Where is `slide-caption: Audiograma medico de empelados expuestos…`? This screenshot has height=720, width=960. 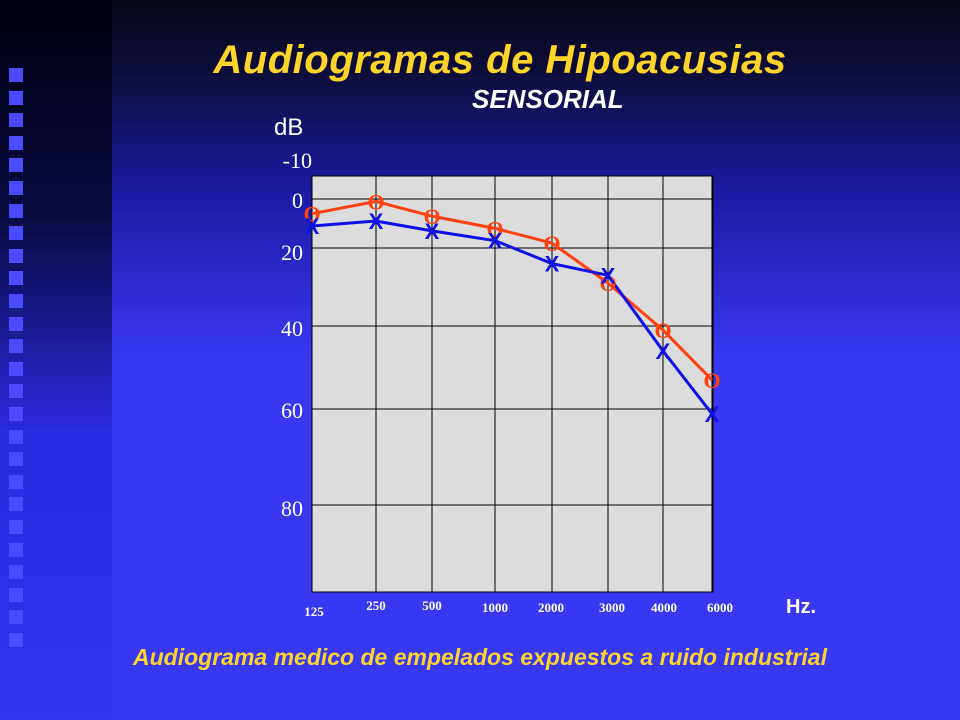 slide-caption: Audiograma medico de empelados expuestos… is located at coordinates (480, 657).